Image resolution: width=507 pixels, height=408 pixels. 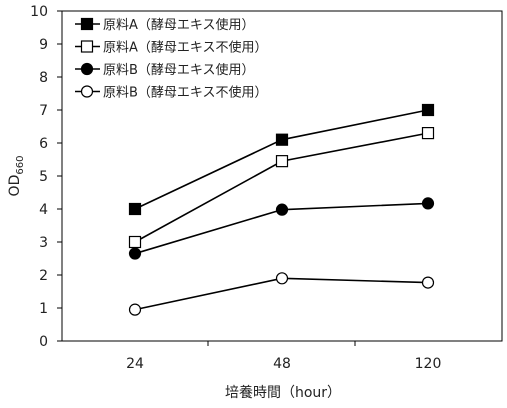 I want to click on legend-label: 原料A（酵母エキス不使用）, so click(x=185, y=48).